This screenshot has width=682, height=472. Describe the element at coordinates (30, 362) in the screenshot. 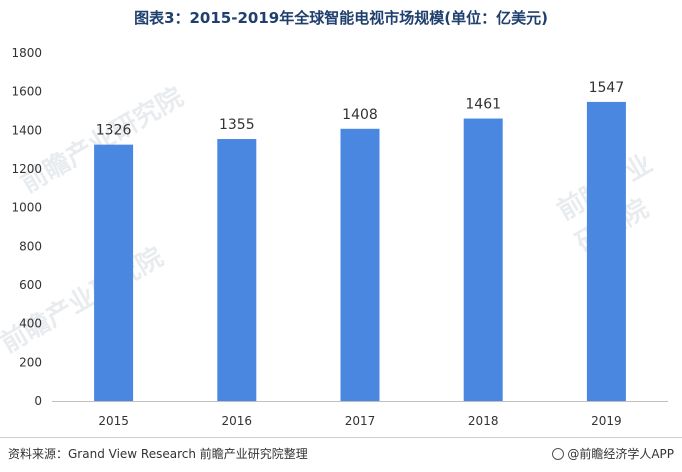

I see `y-tick-label: 200` at that location.